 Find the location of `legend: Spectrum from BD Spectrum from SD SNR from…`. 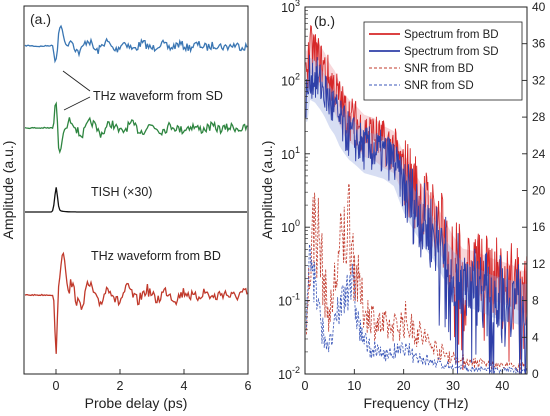

legend: Spectrum from BD Spectrum from SD SNR from… is located at coordinates (443, 61).